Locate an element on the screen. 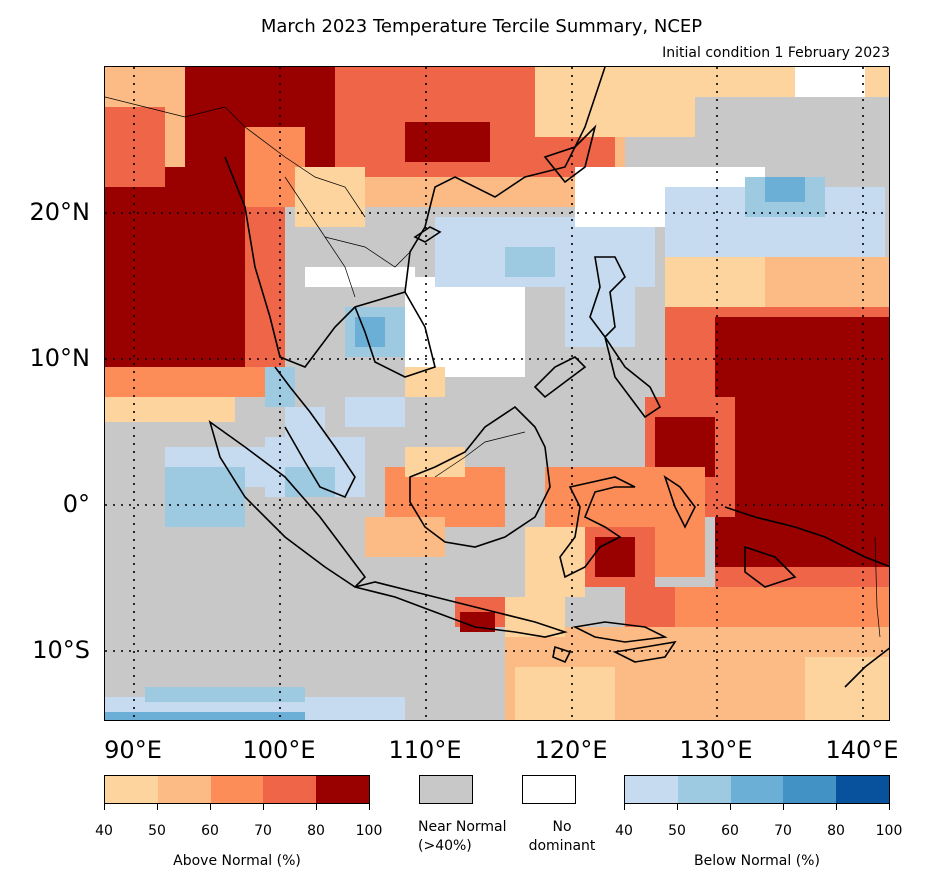 The height and width of the screenshot is (893, 926). below-normal-region-scs is located at coordinates (660, 257).